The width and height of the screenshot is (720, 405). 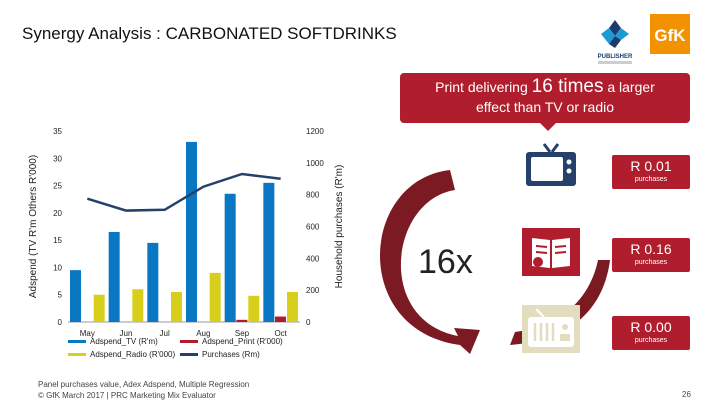 I want to click on y2-tick-label: 1200, so click(x=315, y=131).